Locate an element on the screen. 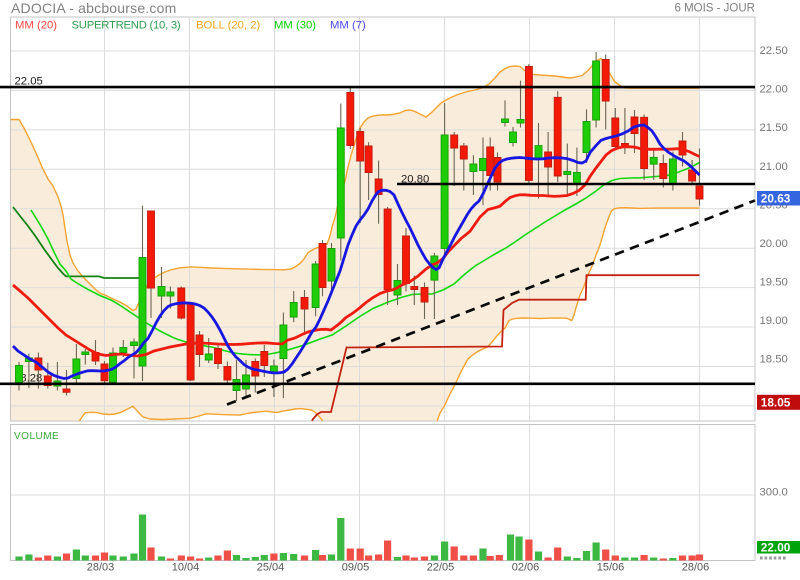  svg-text: 18.05 is located at coordinates (776, 403).